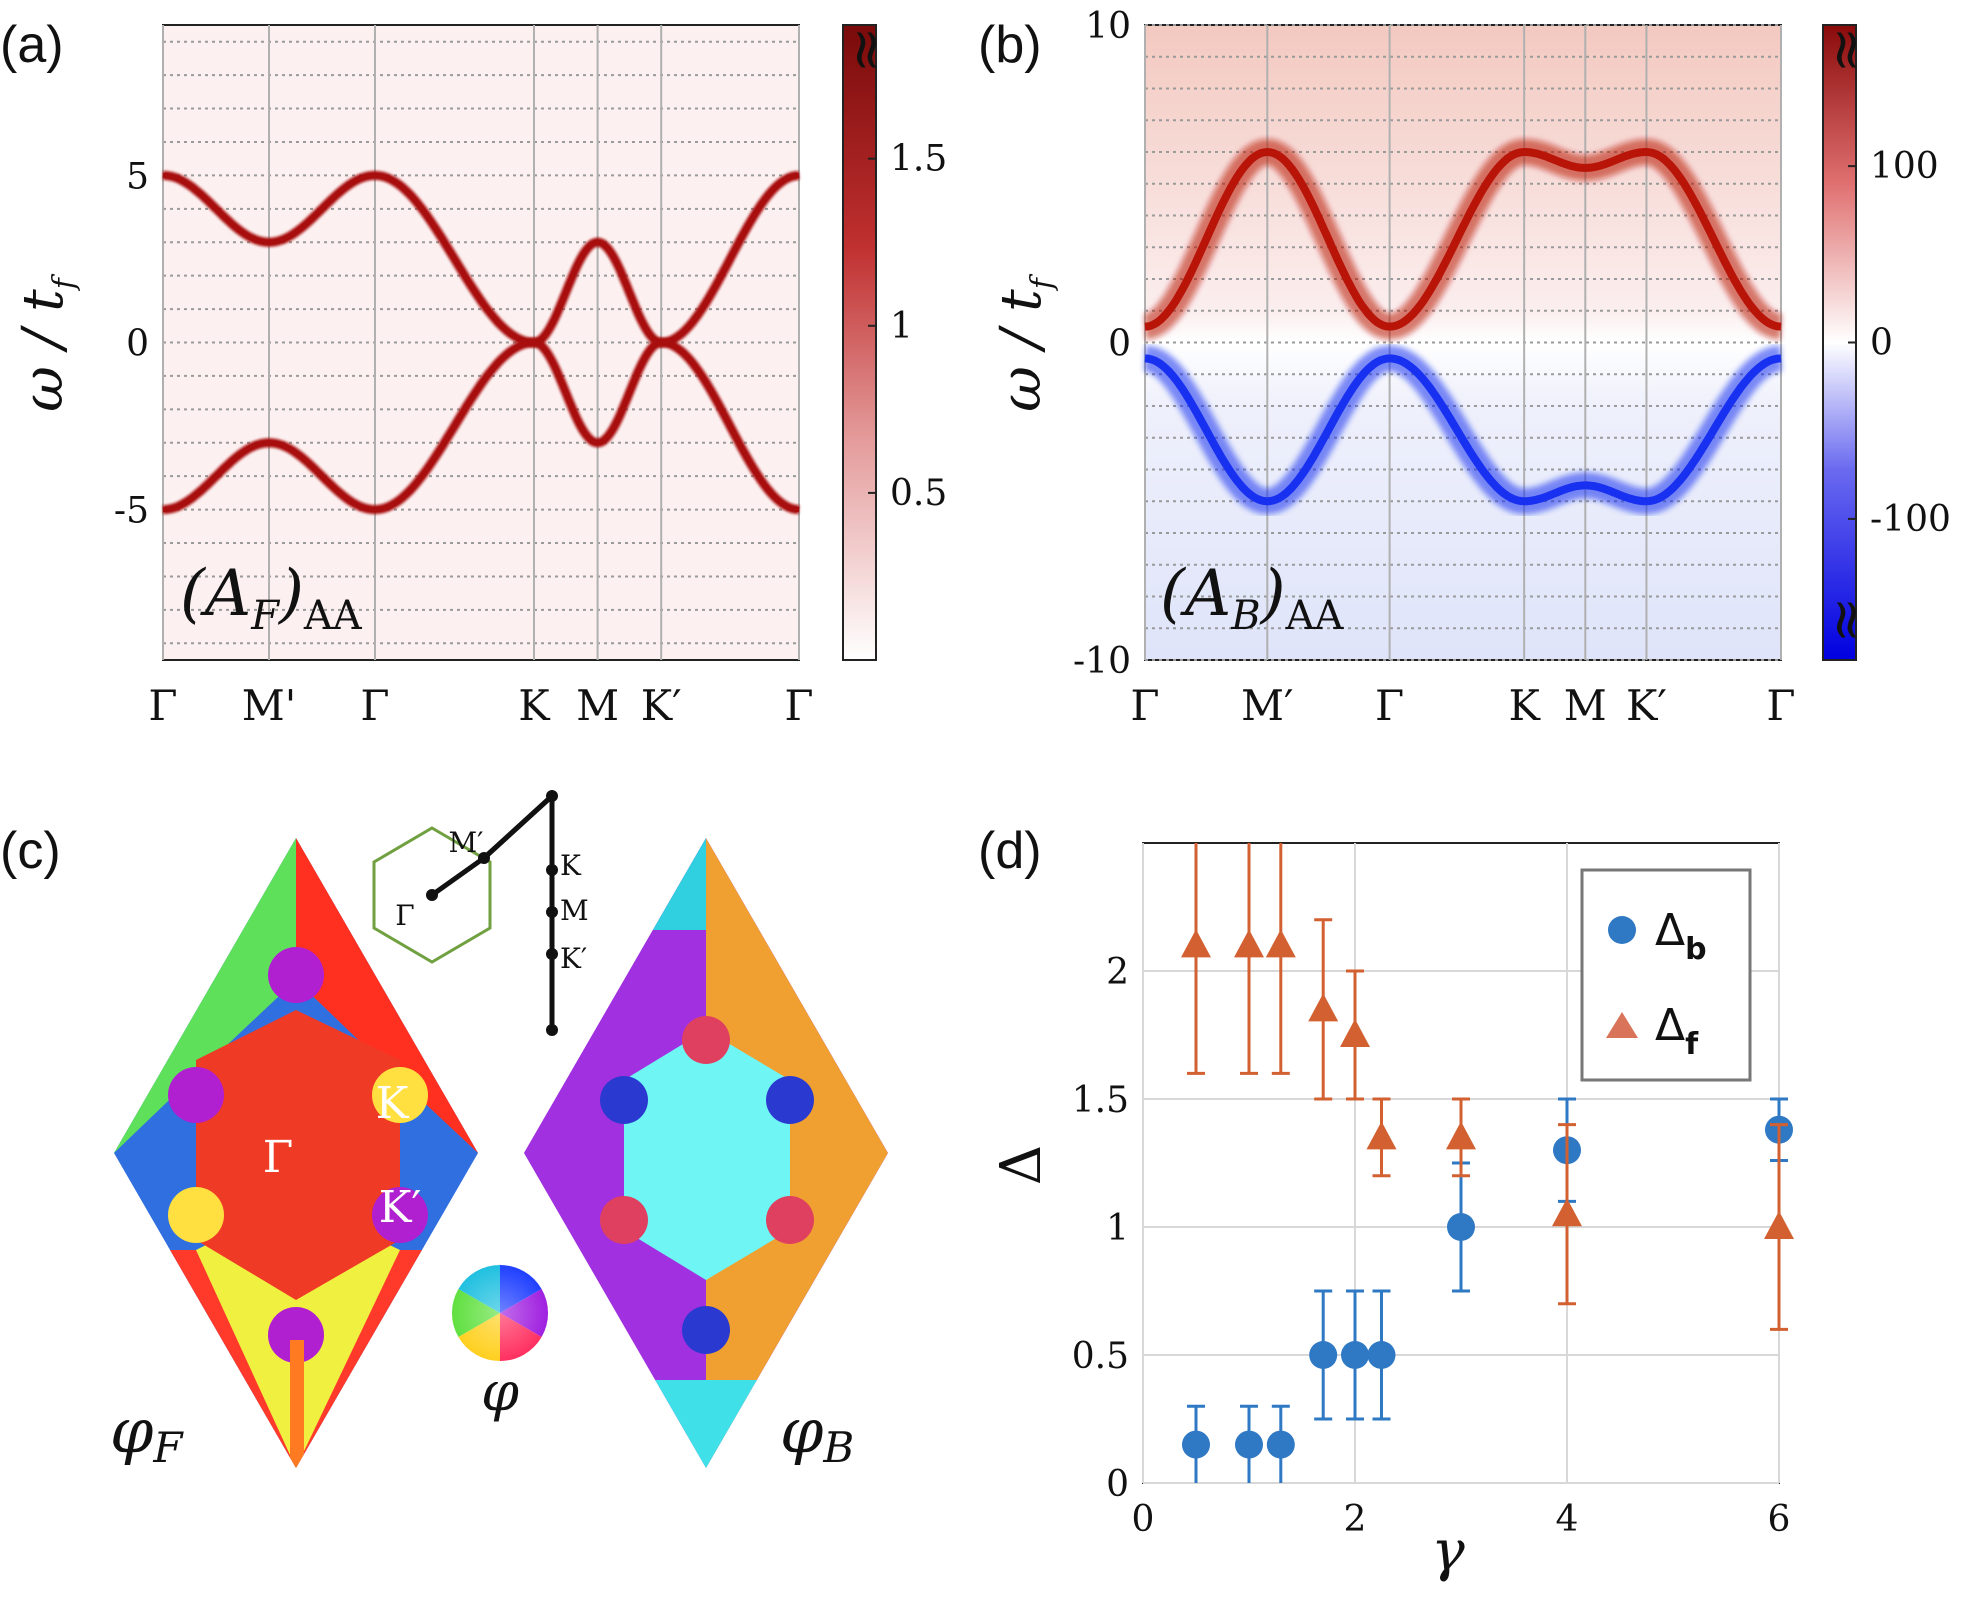  I want to click on panel-a-colorbar-break: ≈, so click(867, 50).